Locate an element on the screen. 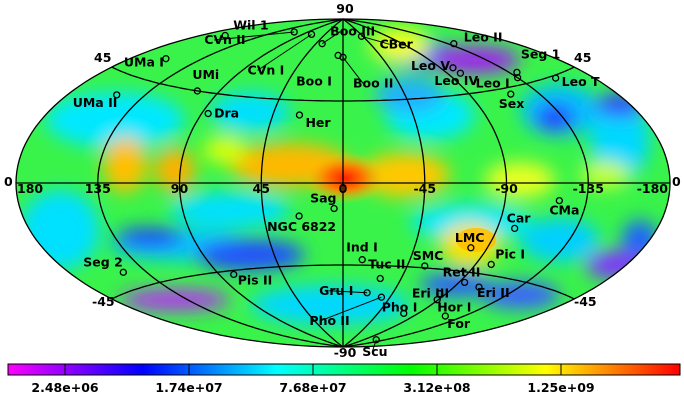  galaxy-eri-iii: Eri III is located at coordinates (430, 293).